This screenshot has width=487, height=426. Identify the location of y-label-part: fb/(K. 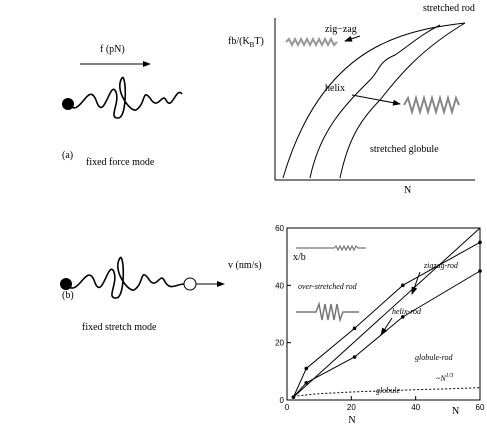
(239, 41).